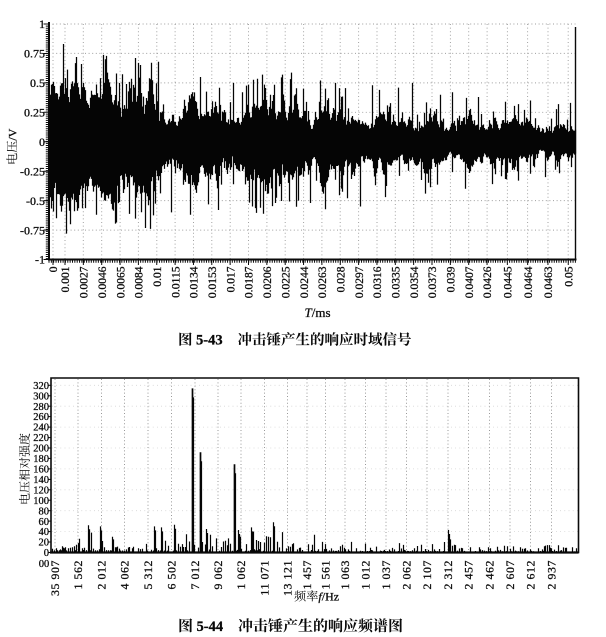 The image size is (606, 637). What do you see at coordinates (433, 282) in the screenshot?
I see `svg-text: 0.0373` at bounding box center [433, 282].